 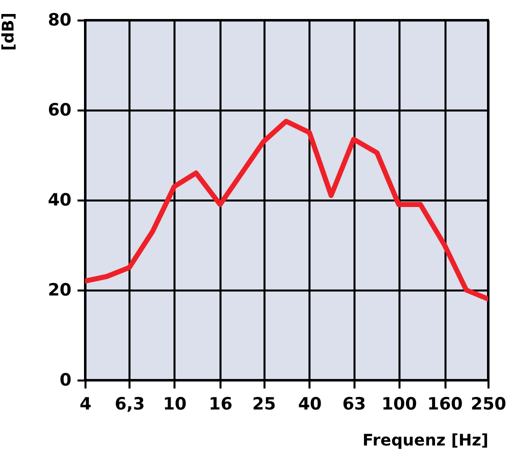 What do you see at coordinates (60, 200) in the screenshot?
I see `y-tick-label: 40` at bounding box center [60, 200].